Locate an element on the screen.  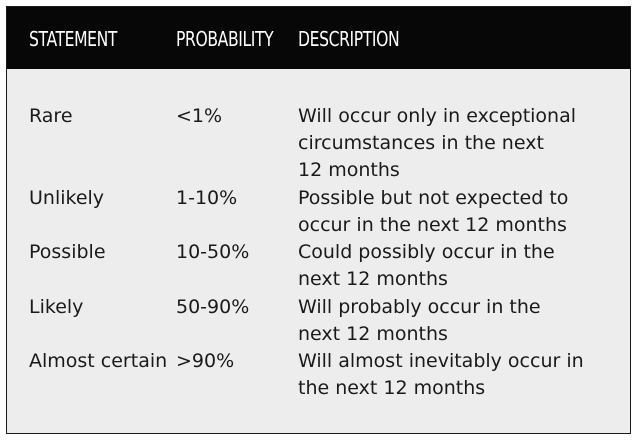
probability-cell: >90% is located at coordinates (205, 361).